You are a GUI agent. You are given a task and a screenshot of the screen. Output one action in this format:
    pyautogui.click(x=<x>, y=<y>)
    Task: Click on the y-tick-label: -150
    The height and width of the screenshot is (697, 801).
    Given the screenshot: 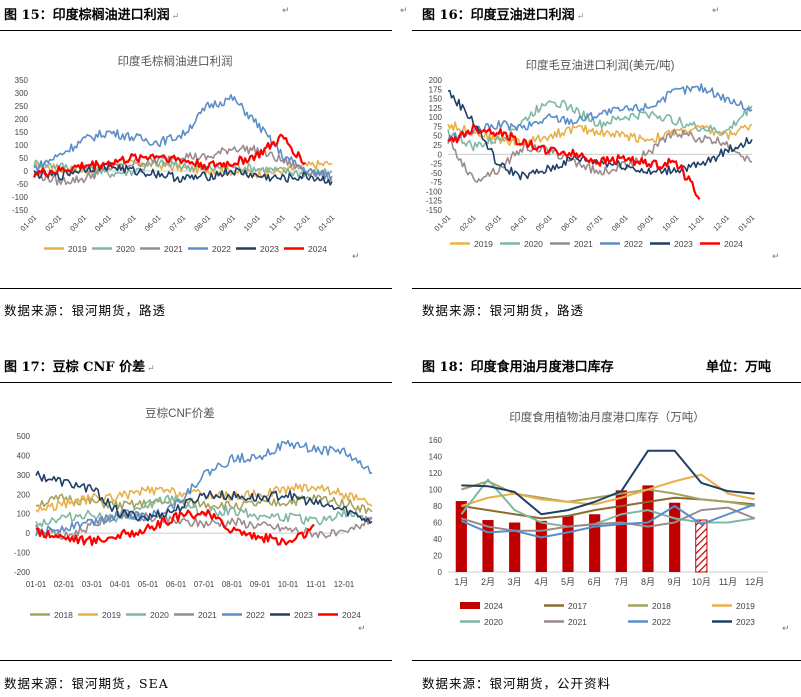 What is the action you would take?
    pyautogui.click(x=434, y=210)
    